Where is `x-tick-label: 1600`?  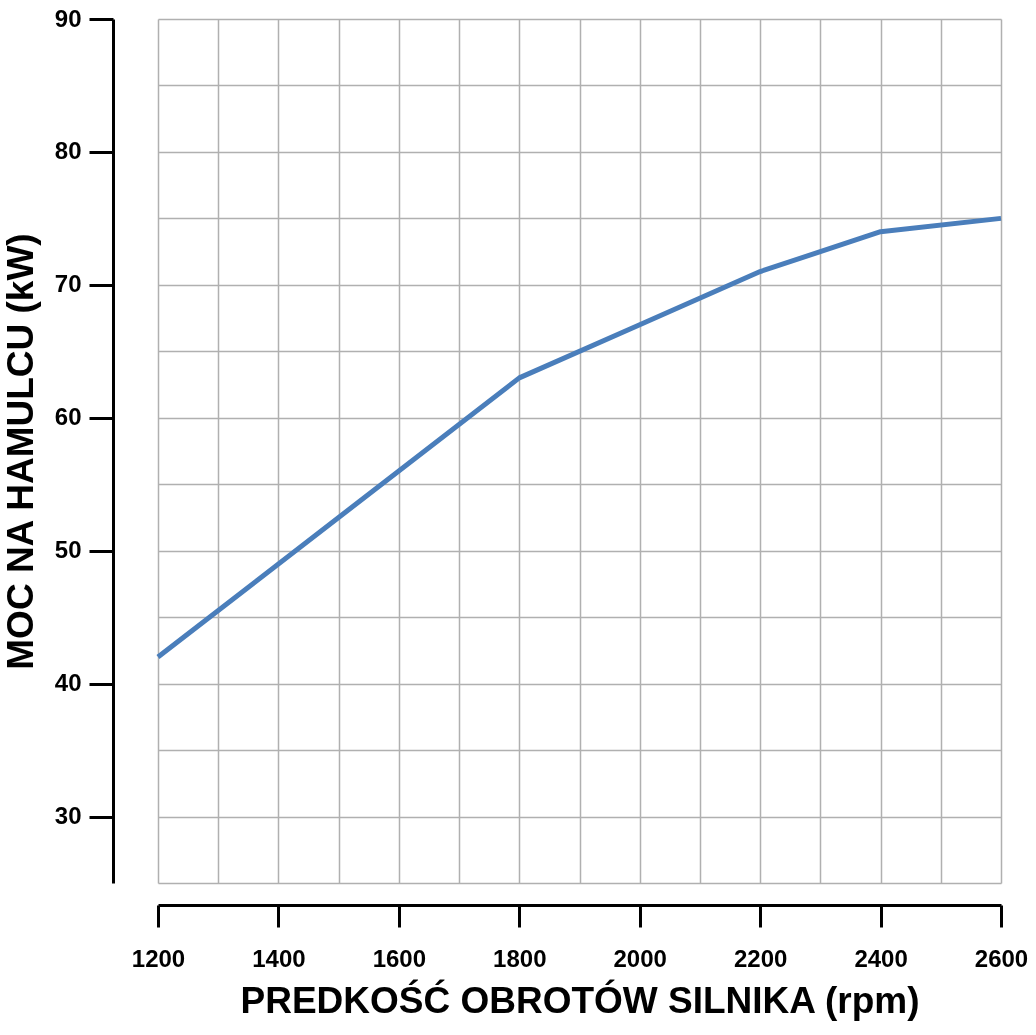 x-tick-label: 1600 is located at coordinates (399, 958).